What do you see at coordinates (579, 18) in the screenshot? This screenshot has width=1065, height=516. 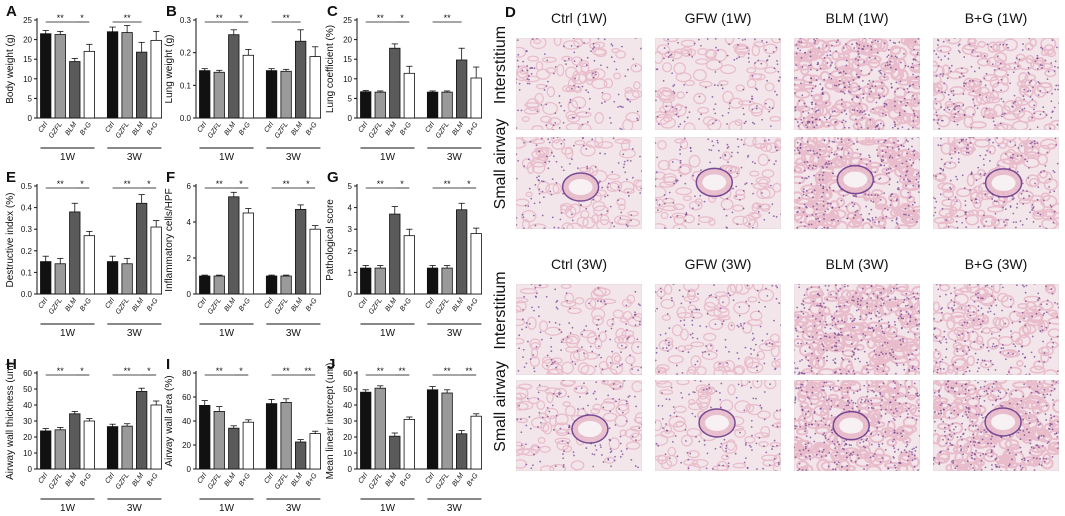 I see `column-label: Ctrl (1W)` at bounding box center [579, 18].